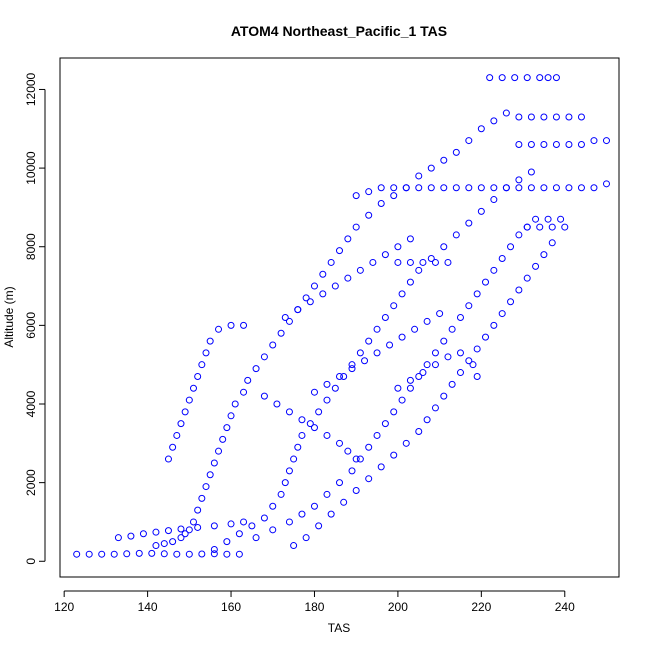 The width and height of the screenshot is (650, 650). What do you see at coordinates (31, 325) in the screenshot?
I see `y-tick-label: 6000` at bounding box center [31, 325].